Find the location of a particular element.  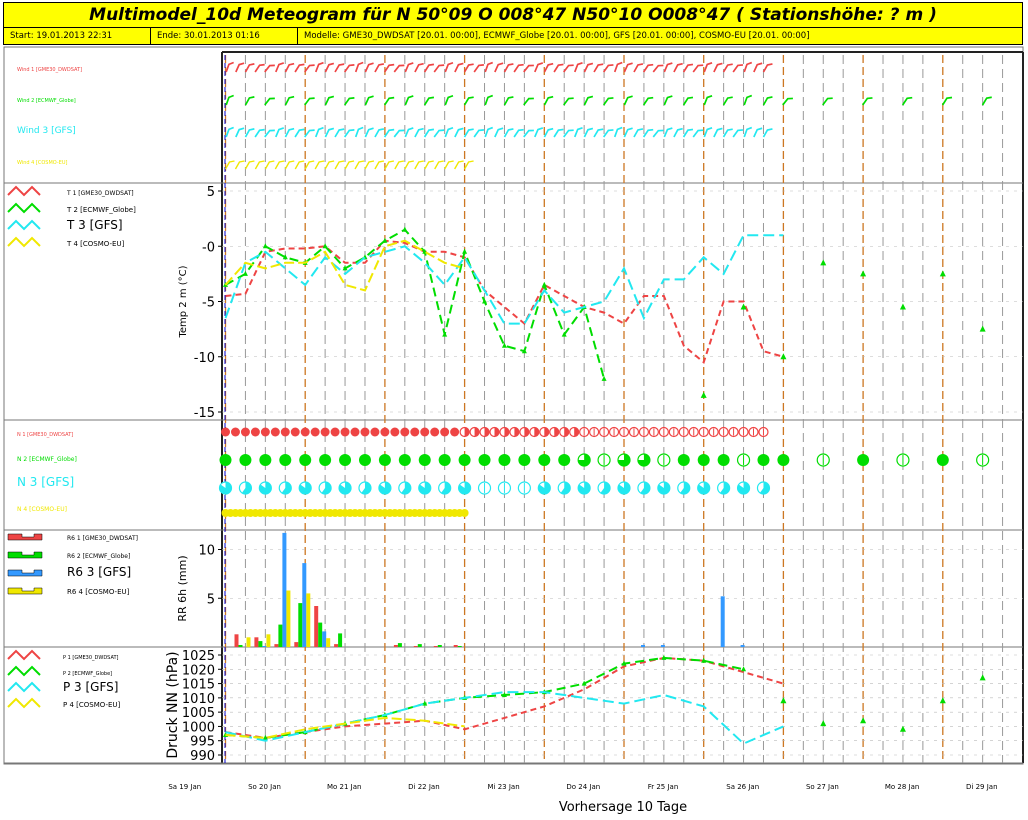

legend-label: R6 4 [COSMO-EU] is located at coordinates (98, 592).